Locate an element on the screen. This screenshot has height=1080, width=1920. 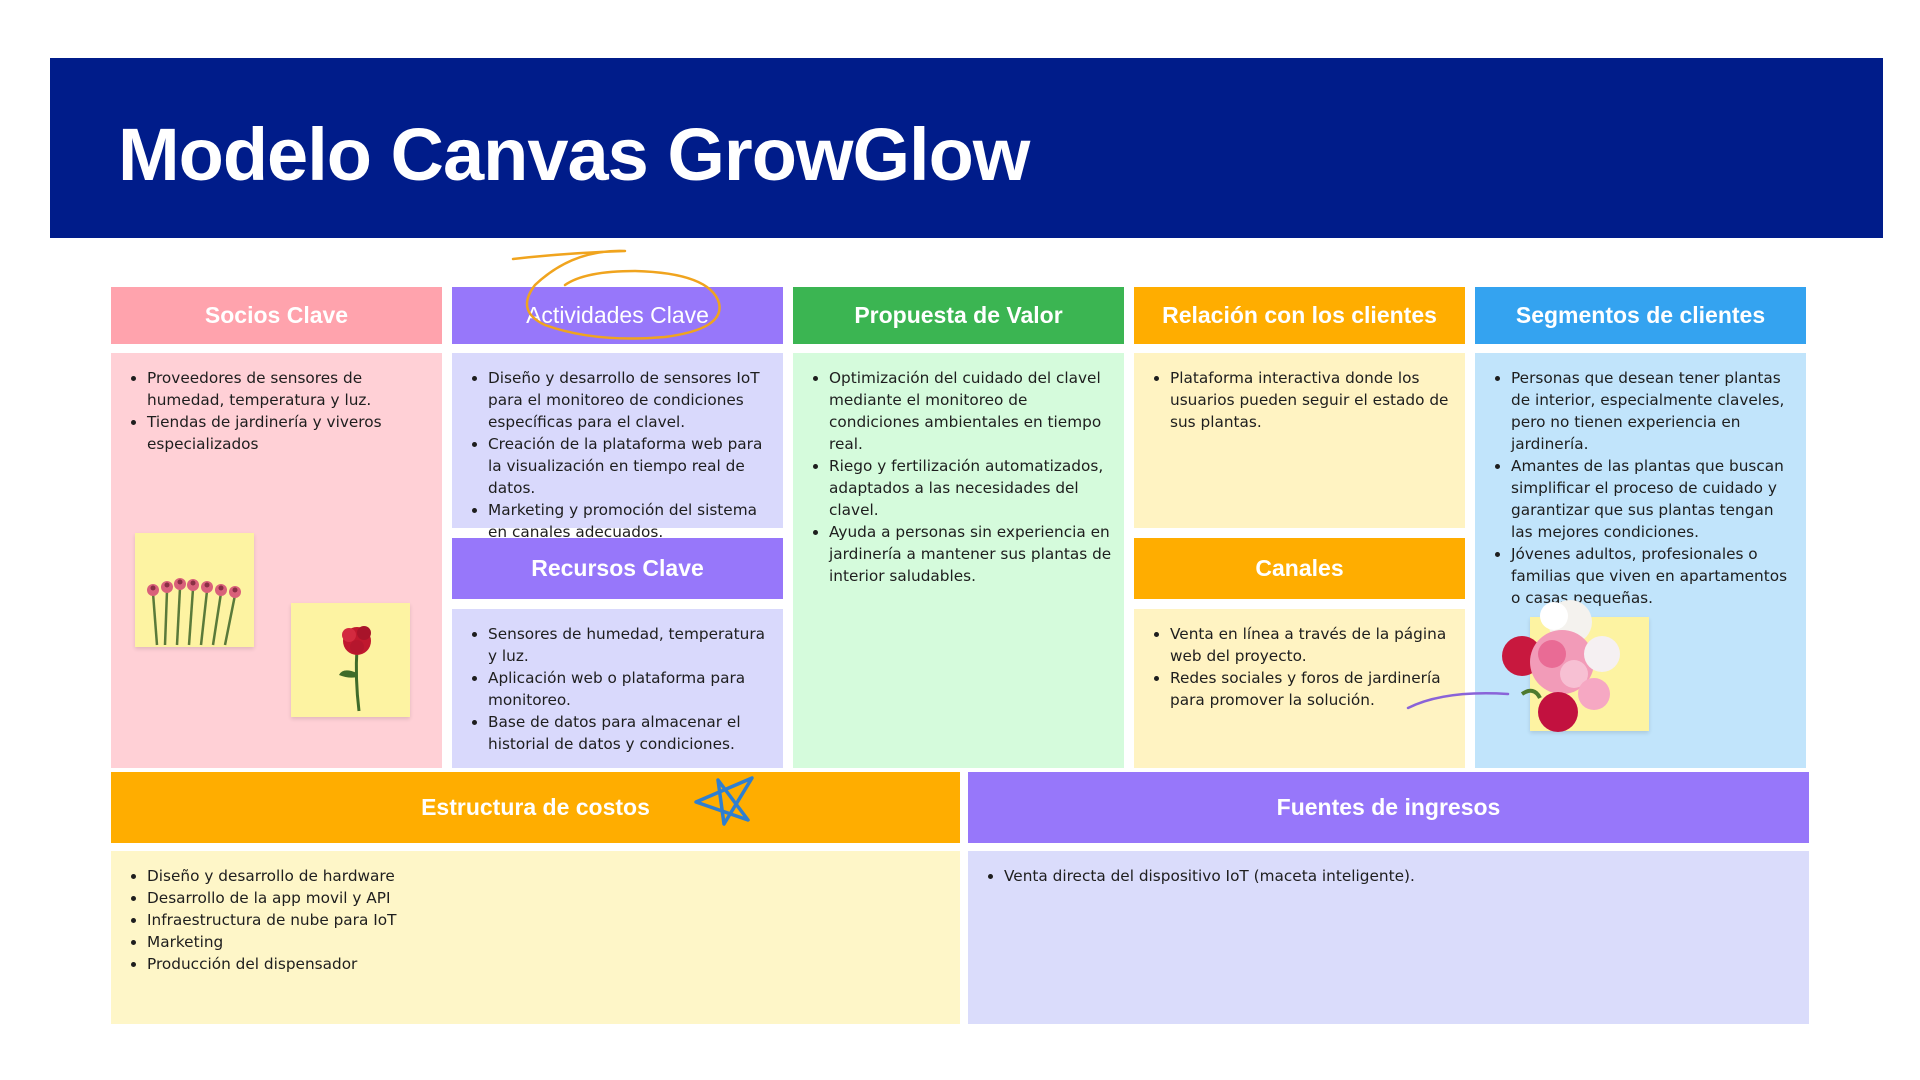
socios-header: Socios Clave is located at coordinates (276, 315).